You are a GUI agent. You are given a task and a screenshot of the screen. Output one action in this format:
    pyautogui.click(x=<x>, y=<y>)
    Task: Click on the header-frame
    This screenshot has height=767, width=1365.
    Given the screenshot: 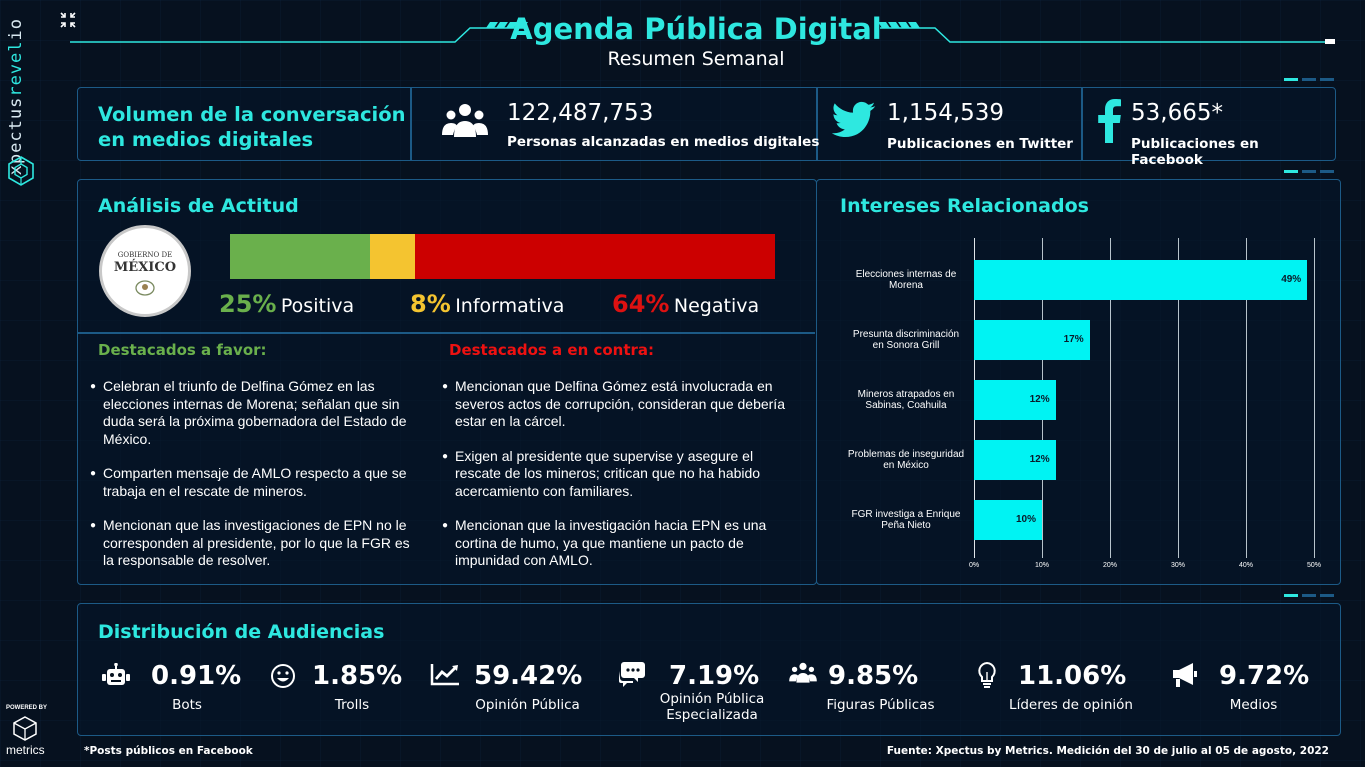 What is the action you would take?
    pyautogui.click(x=702, y=33)
    